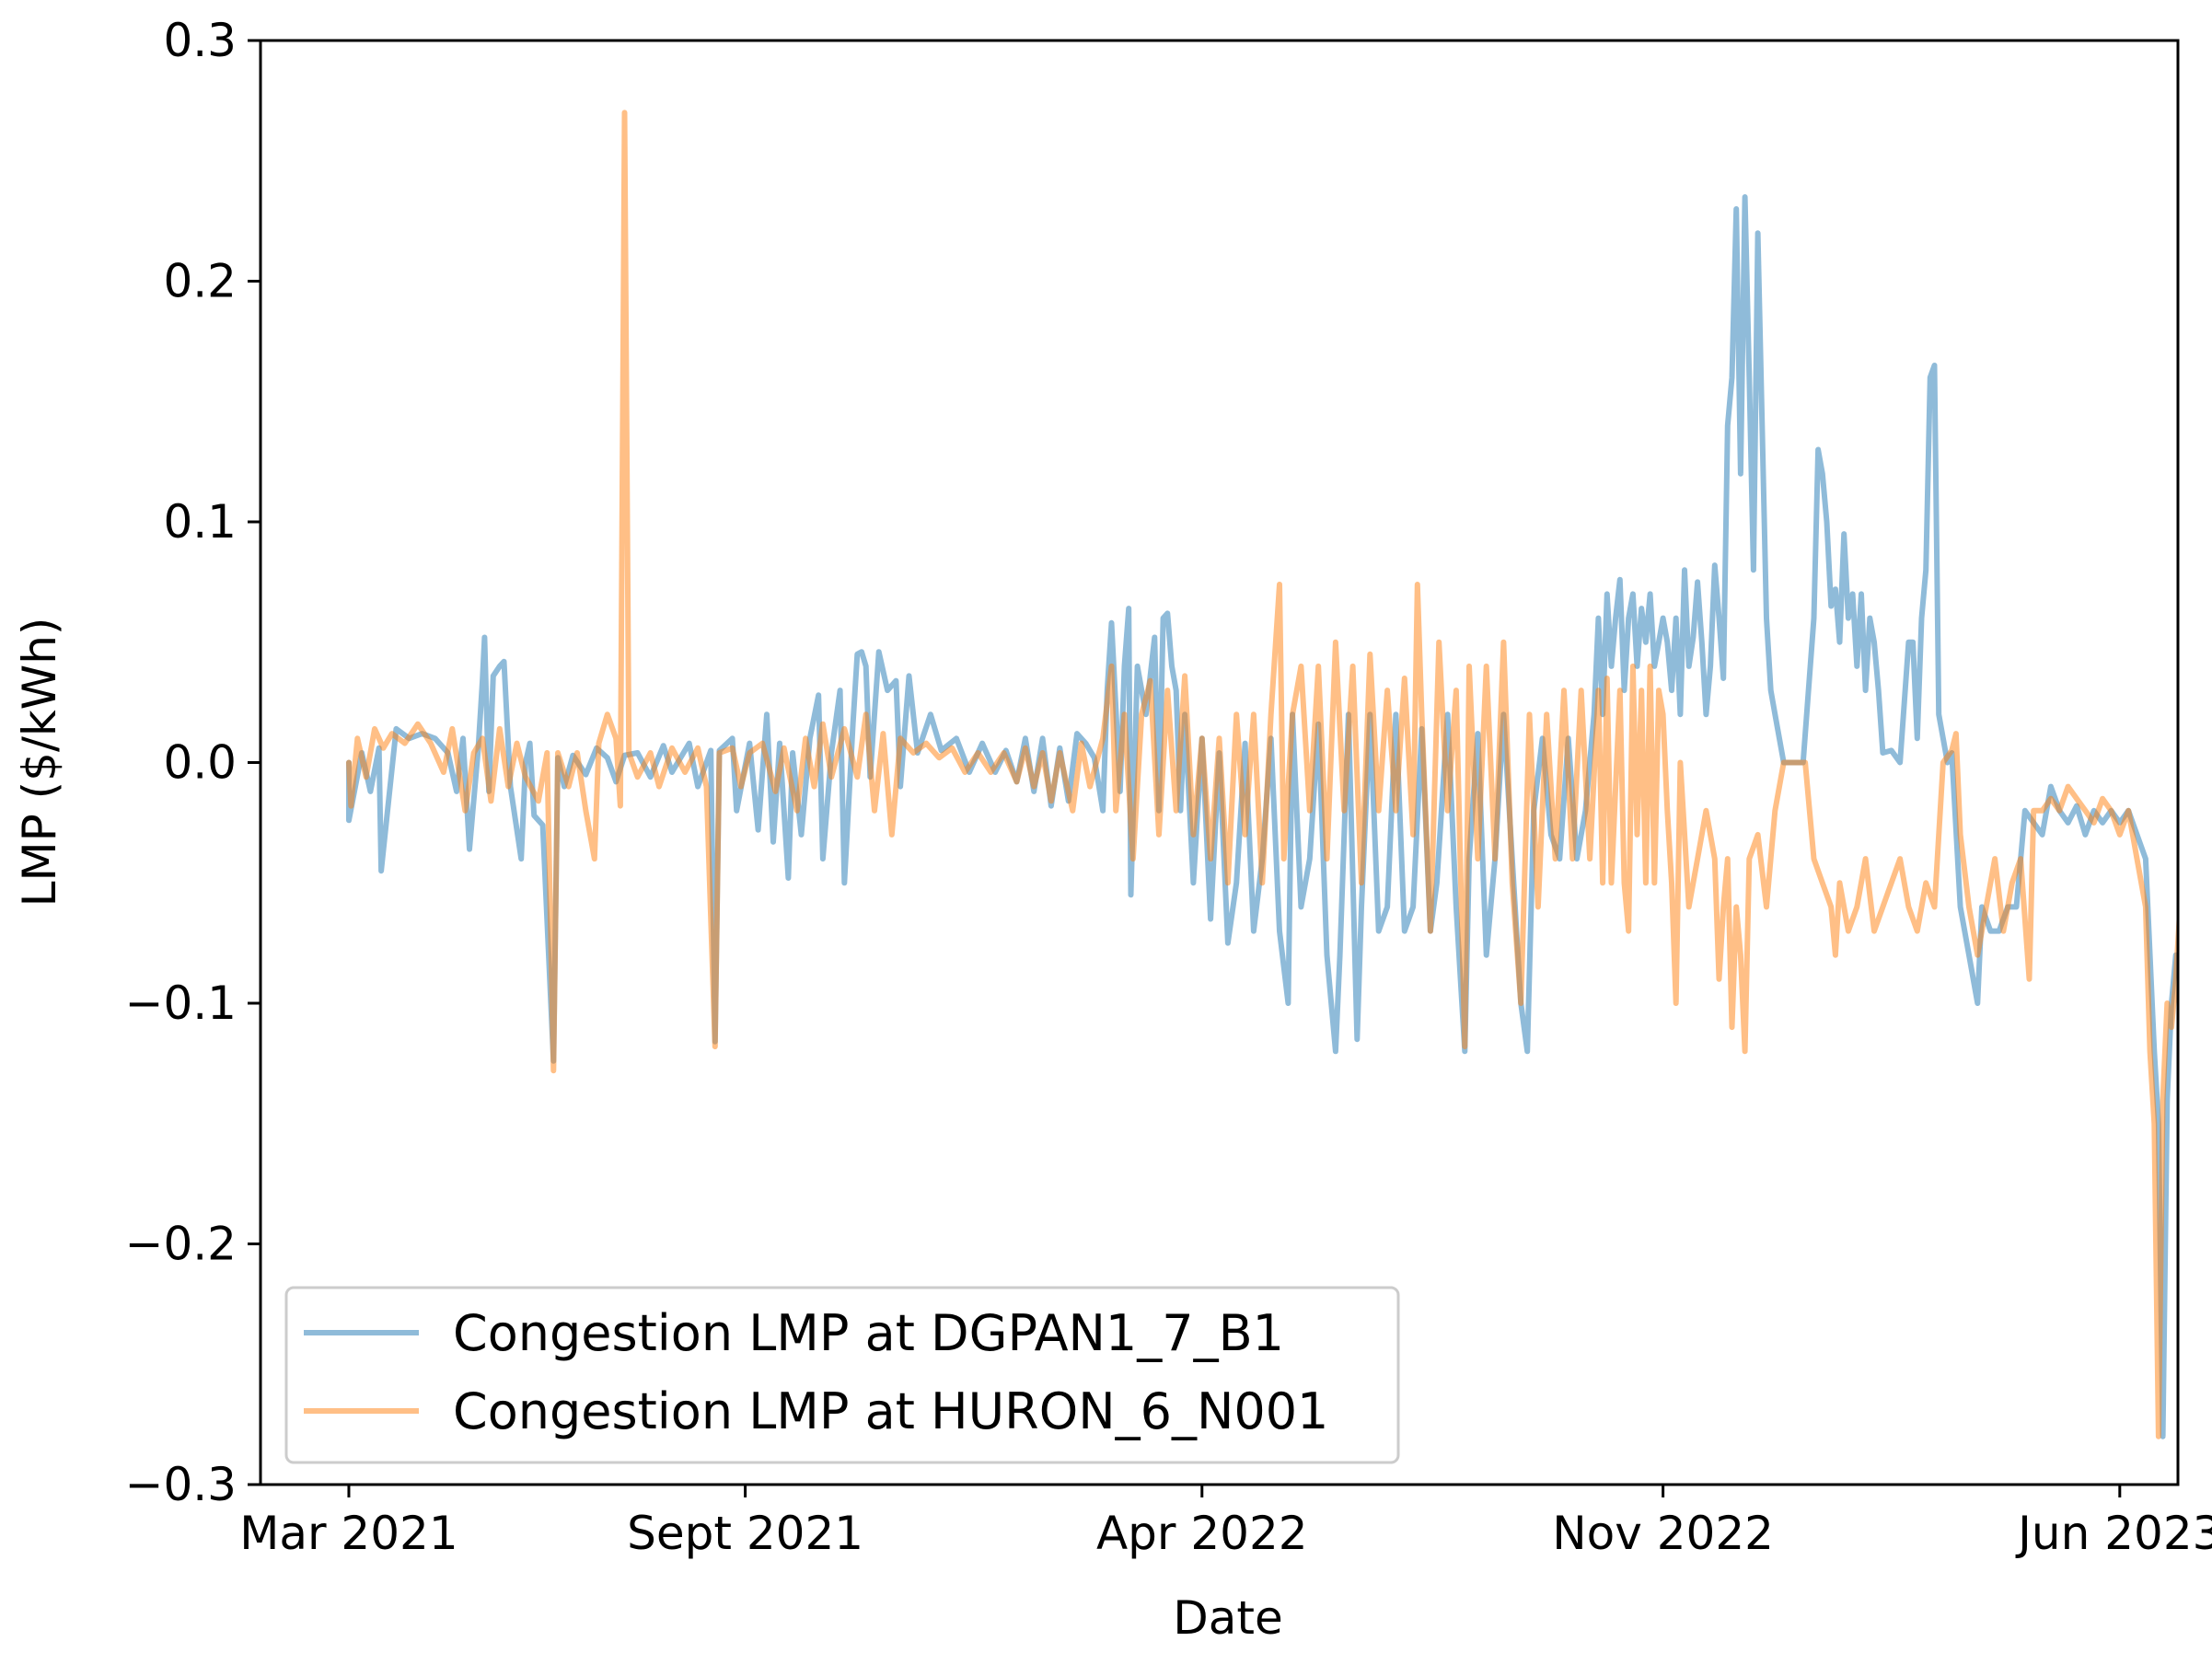 The width and height of the screenshot is (2212, 1653). What do you see at coordinates (181, 1003) in the screenshot?
I see `y-tick-label: −0.1` at bounding box center [181, 1003].